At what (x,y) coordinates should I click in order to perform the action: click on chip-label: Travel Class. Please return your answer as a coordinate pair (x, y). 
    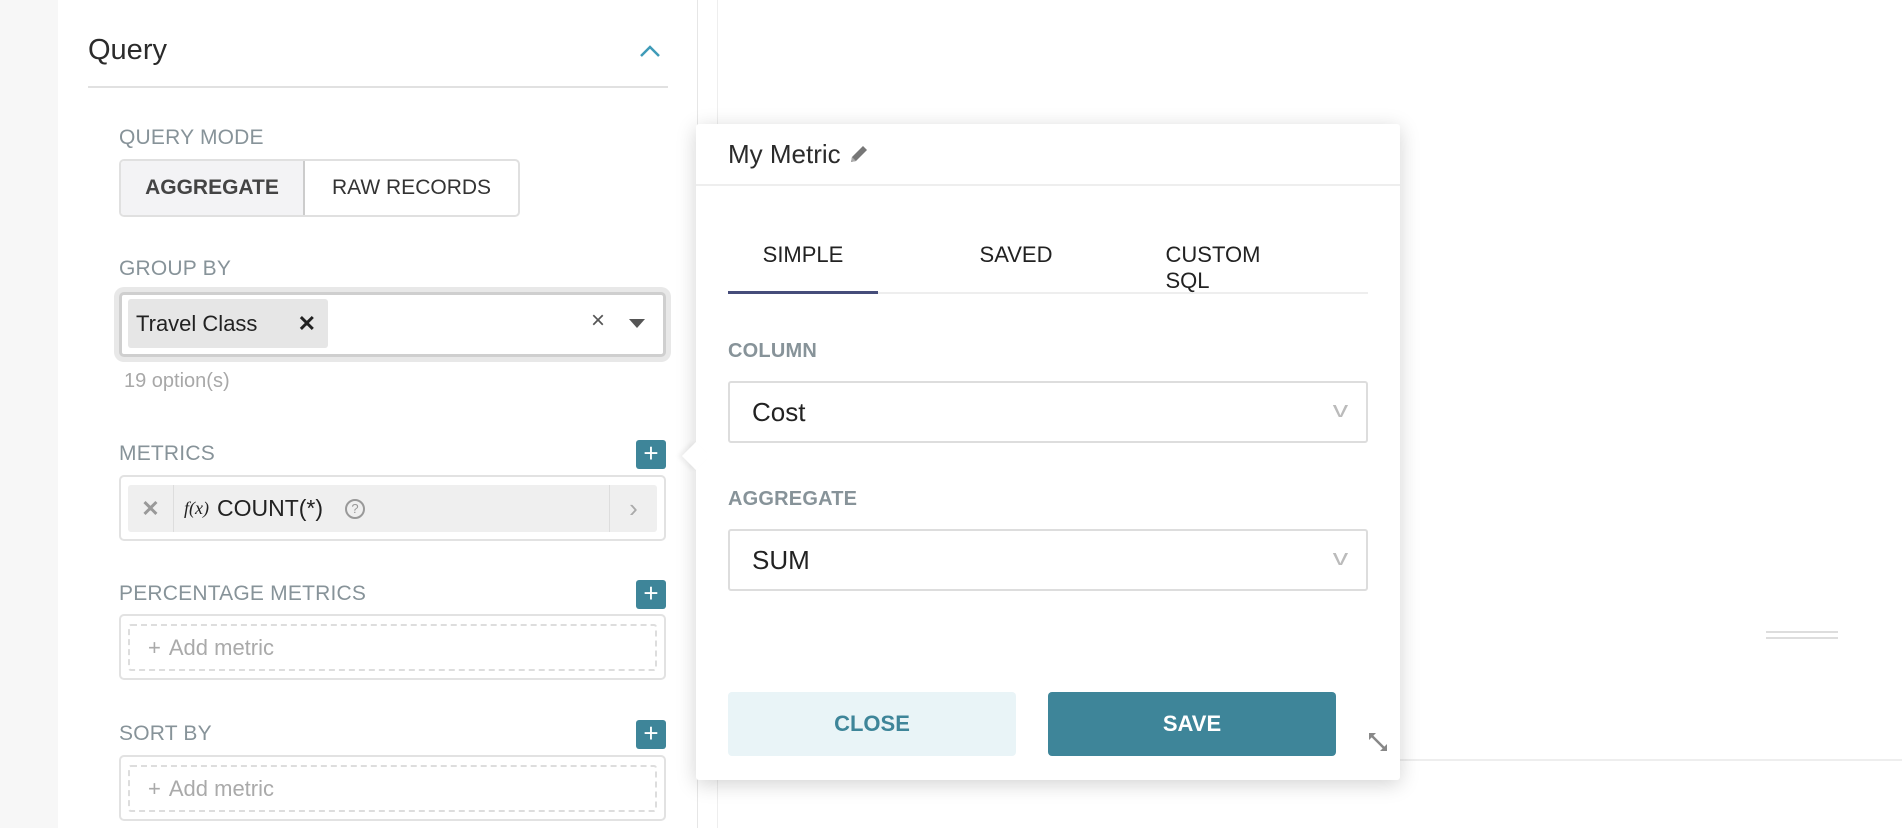
    Looking at the image, I should click on (197, 323).